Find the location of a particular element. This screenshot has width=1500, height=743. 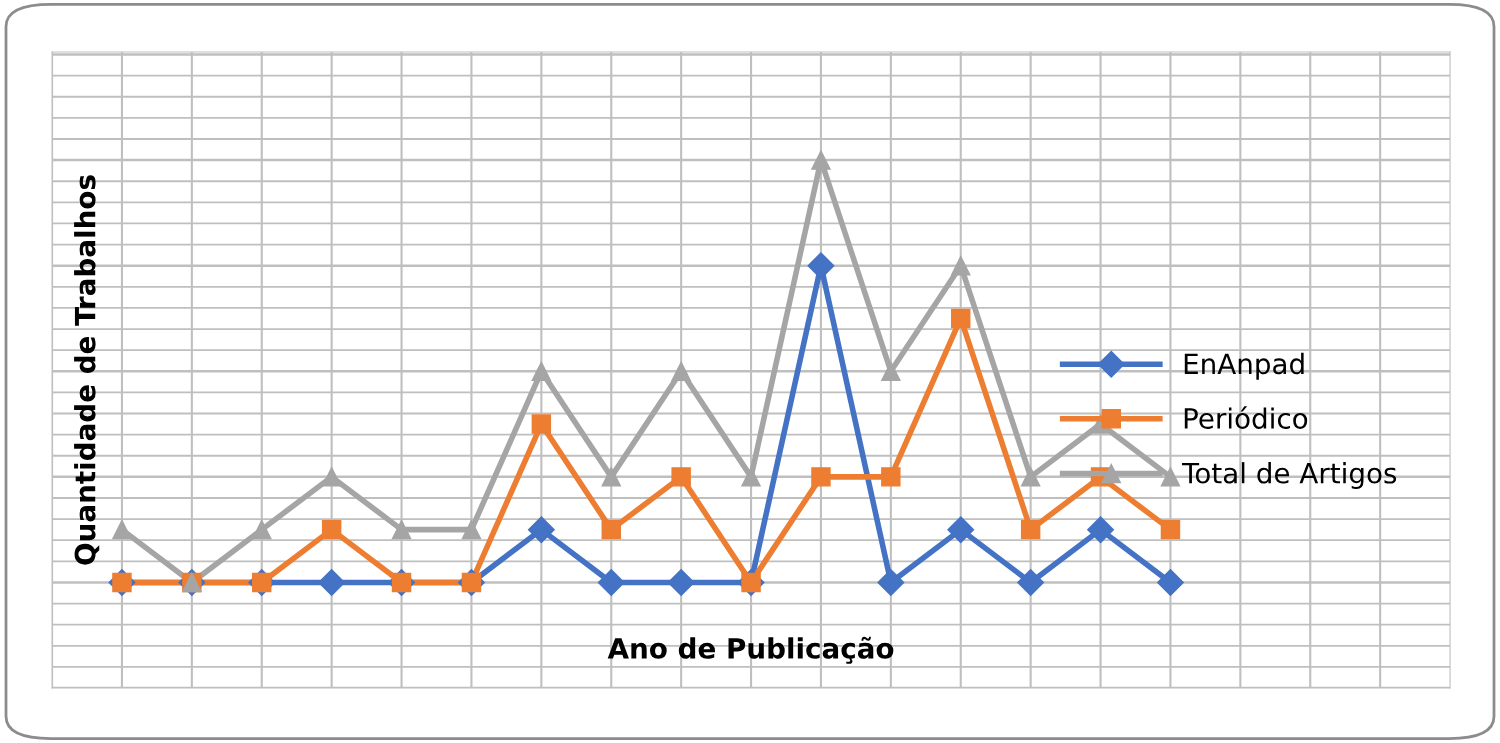

y-axis-title: Quantidade de Trabalhos is located at coordinates (87, 370).